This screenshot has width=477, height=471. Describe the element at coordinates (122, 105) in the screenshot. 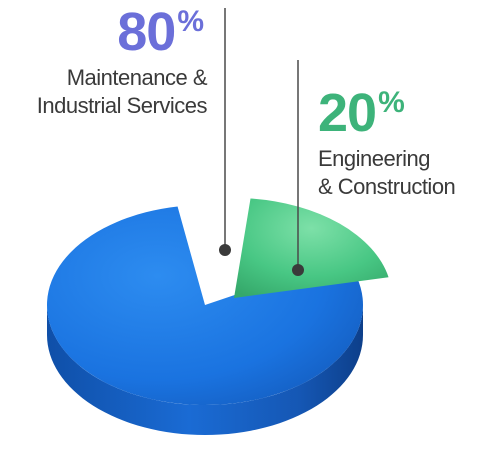

I see `slice-label-maintenance-line2: Industrial Services` at that location.